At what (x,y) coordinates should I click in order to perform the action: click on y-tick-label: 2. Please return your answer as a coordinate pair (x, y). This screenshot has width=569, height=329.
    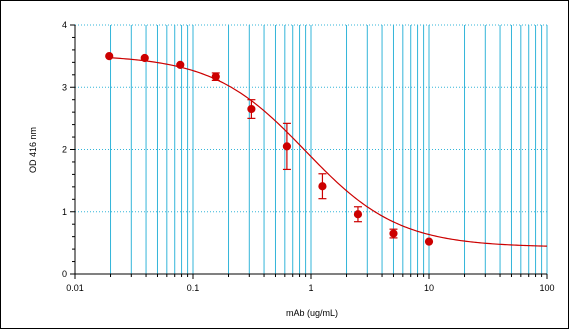
    Looking at the image, I should click on (64, 150).